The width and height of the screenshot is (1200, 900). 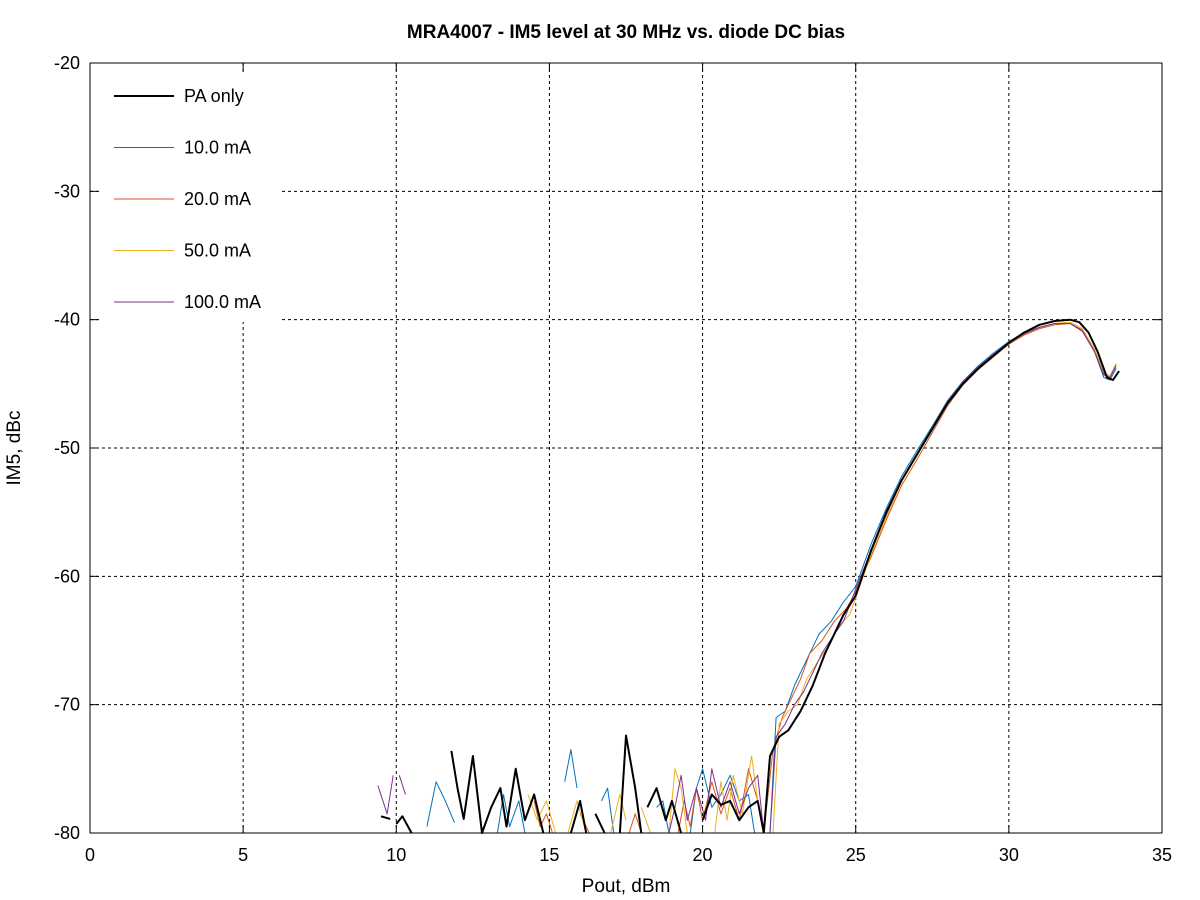 I want to click on y-tick-label: -50, so click(x=67, y=448).